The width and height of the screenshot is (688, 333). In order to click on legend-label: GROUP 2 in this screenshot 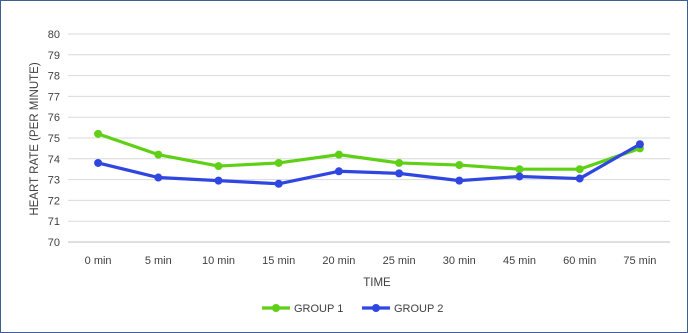, I will do `click(418, 309)`.